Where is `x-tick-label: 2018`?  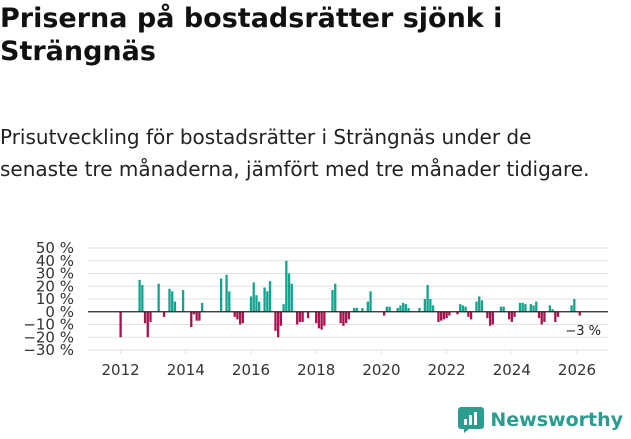 x-tick-label: 2018 is located at coordinates (316, 368).